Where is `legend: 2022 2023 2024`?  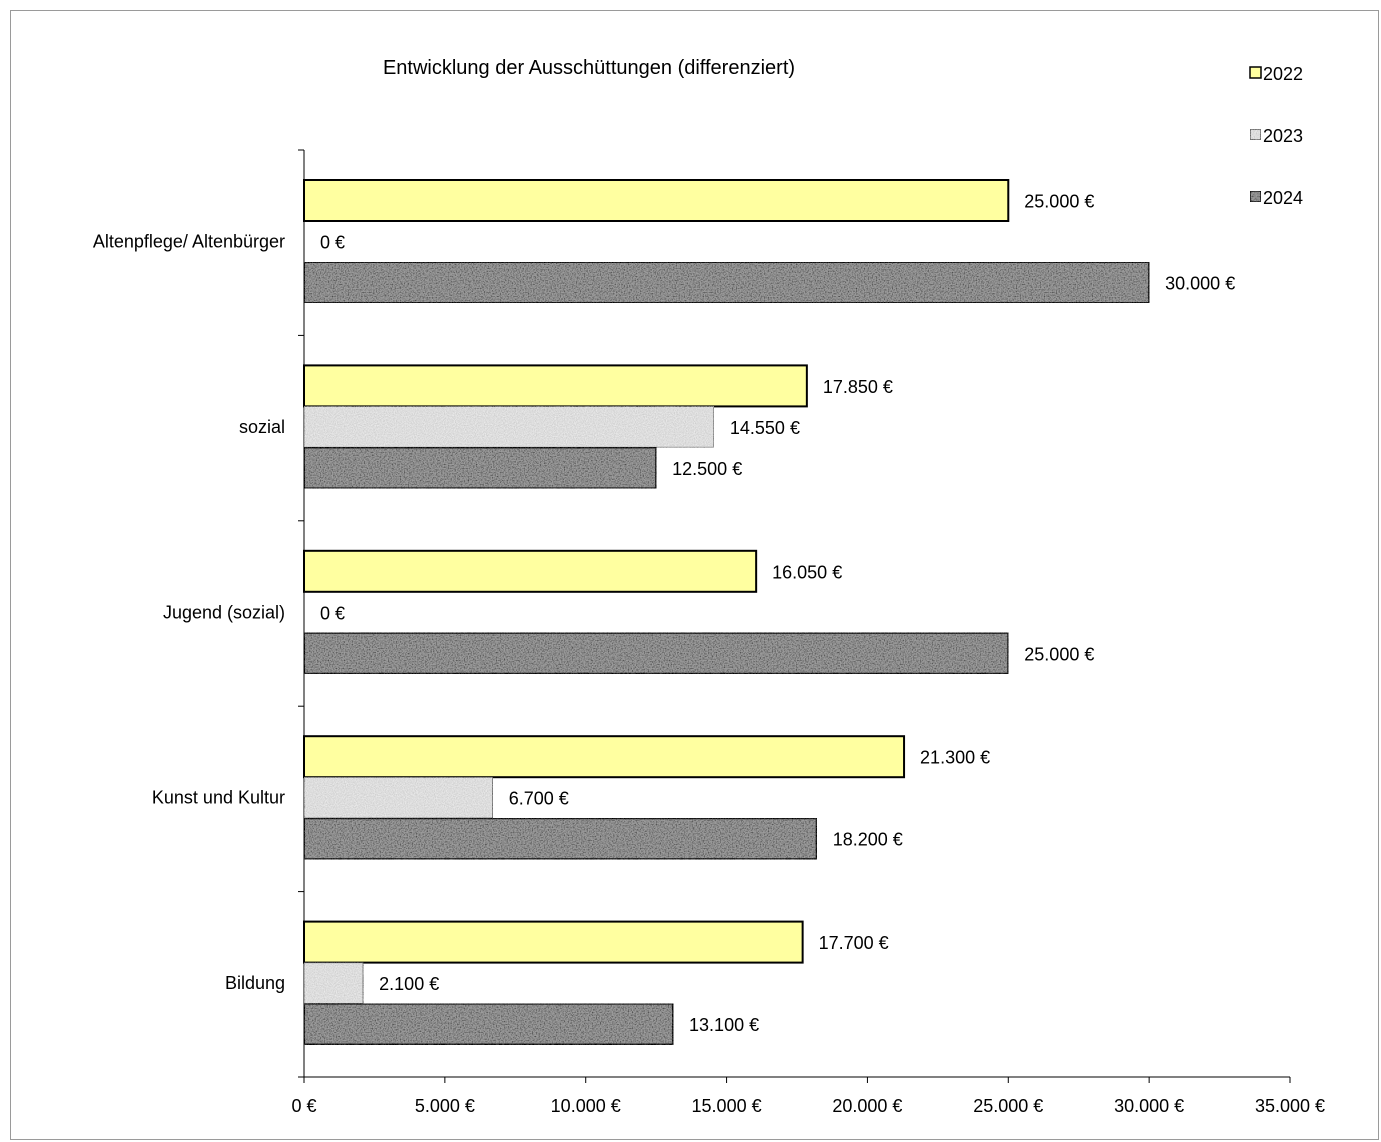 legend: 2022 2023 2024 is located at coordinates (1276, 136).